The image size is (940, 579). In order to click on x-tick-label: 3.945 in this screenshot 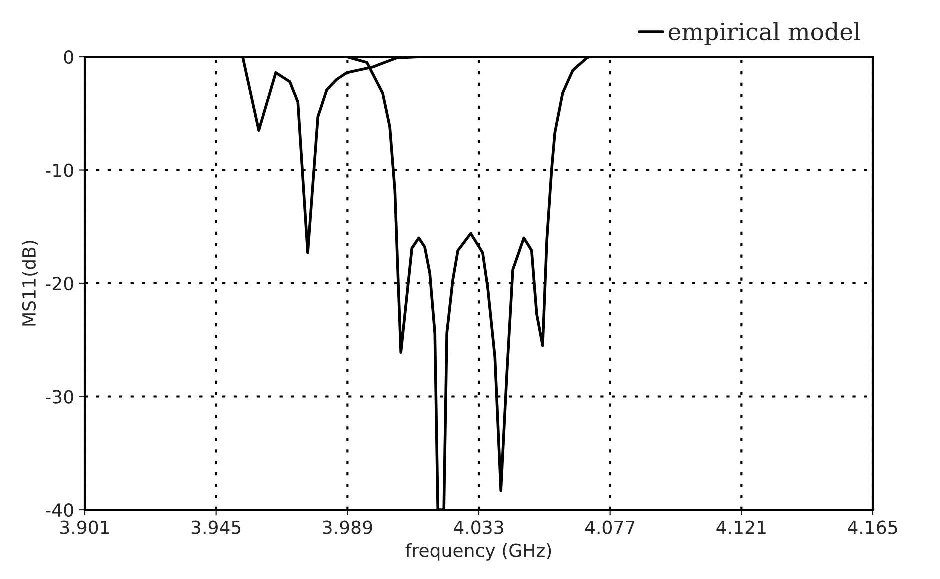, I will do `click(216, 527)`.